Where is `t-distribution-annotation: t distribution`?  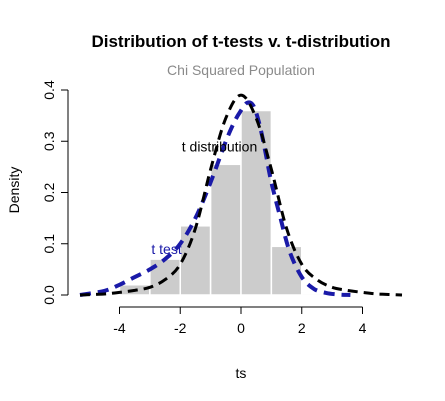 t-distribution-annotation: t distribution is located at coordinates (219, 146).